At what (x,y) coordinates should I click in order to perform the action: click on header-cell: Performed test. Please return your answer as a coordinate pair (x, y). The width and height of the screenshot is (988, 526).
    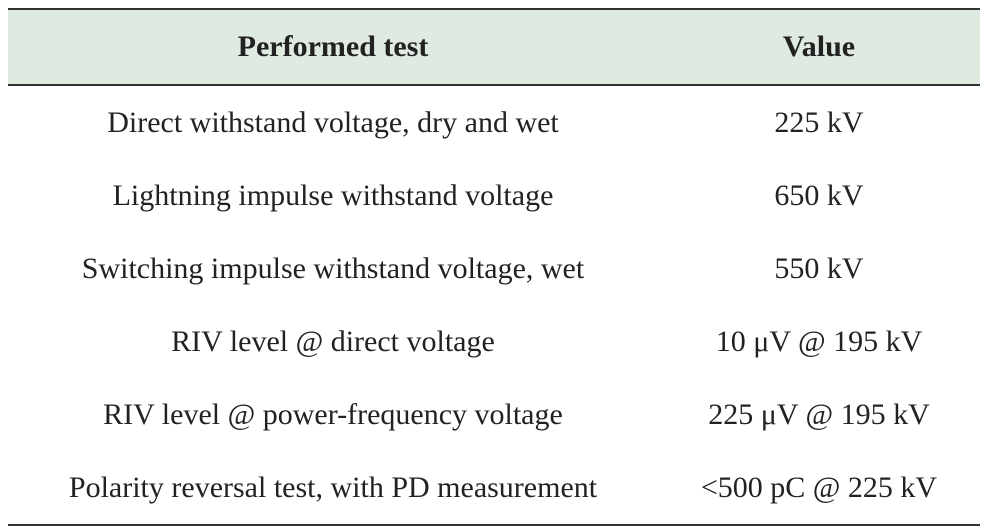
    Looking at the image, I should click on (333, 47).